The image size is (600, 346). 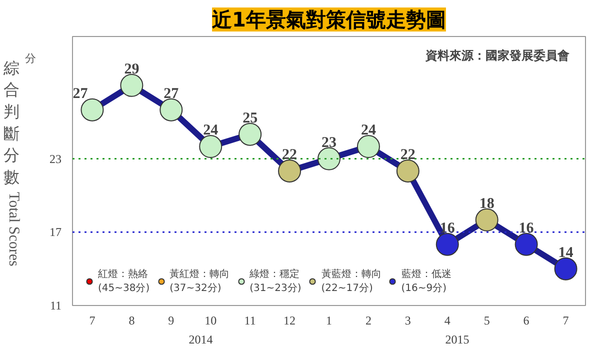 I want to click on x-tick-label: 9, so click(x=171, y=321).